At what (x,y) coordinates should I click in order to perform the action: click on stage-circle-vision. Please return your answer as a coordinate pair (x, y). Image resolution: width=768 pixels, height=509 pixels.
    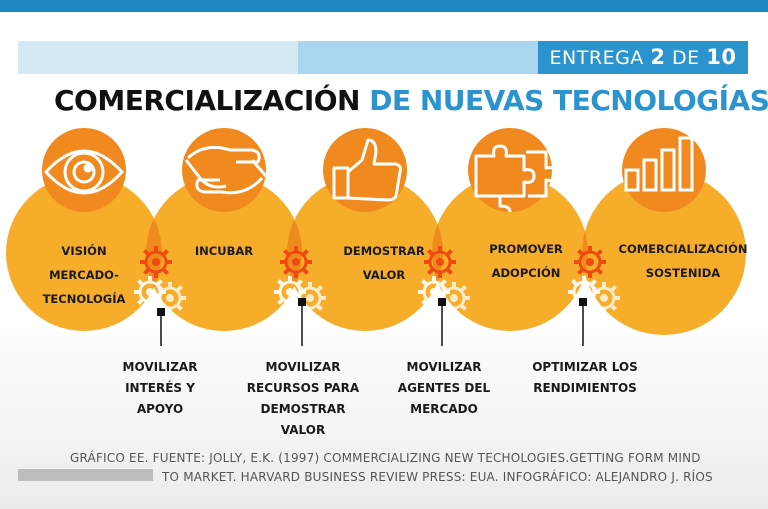
    Looking at the image, I should click on (84, 253).